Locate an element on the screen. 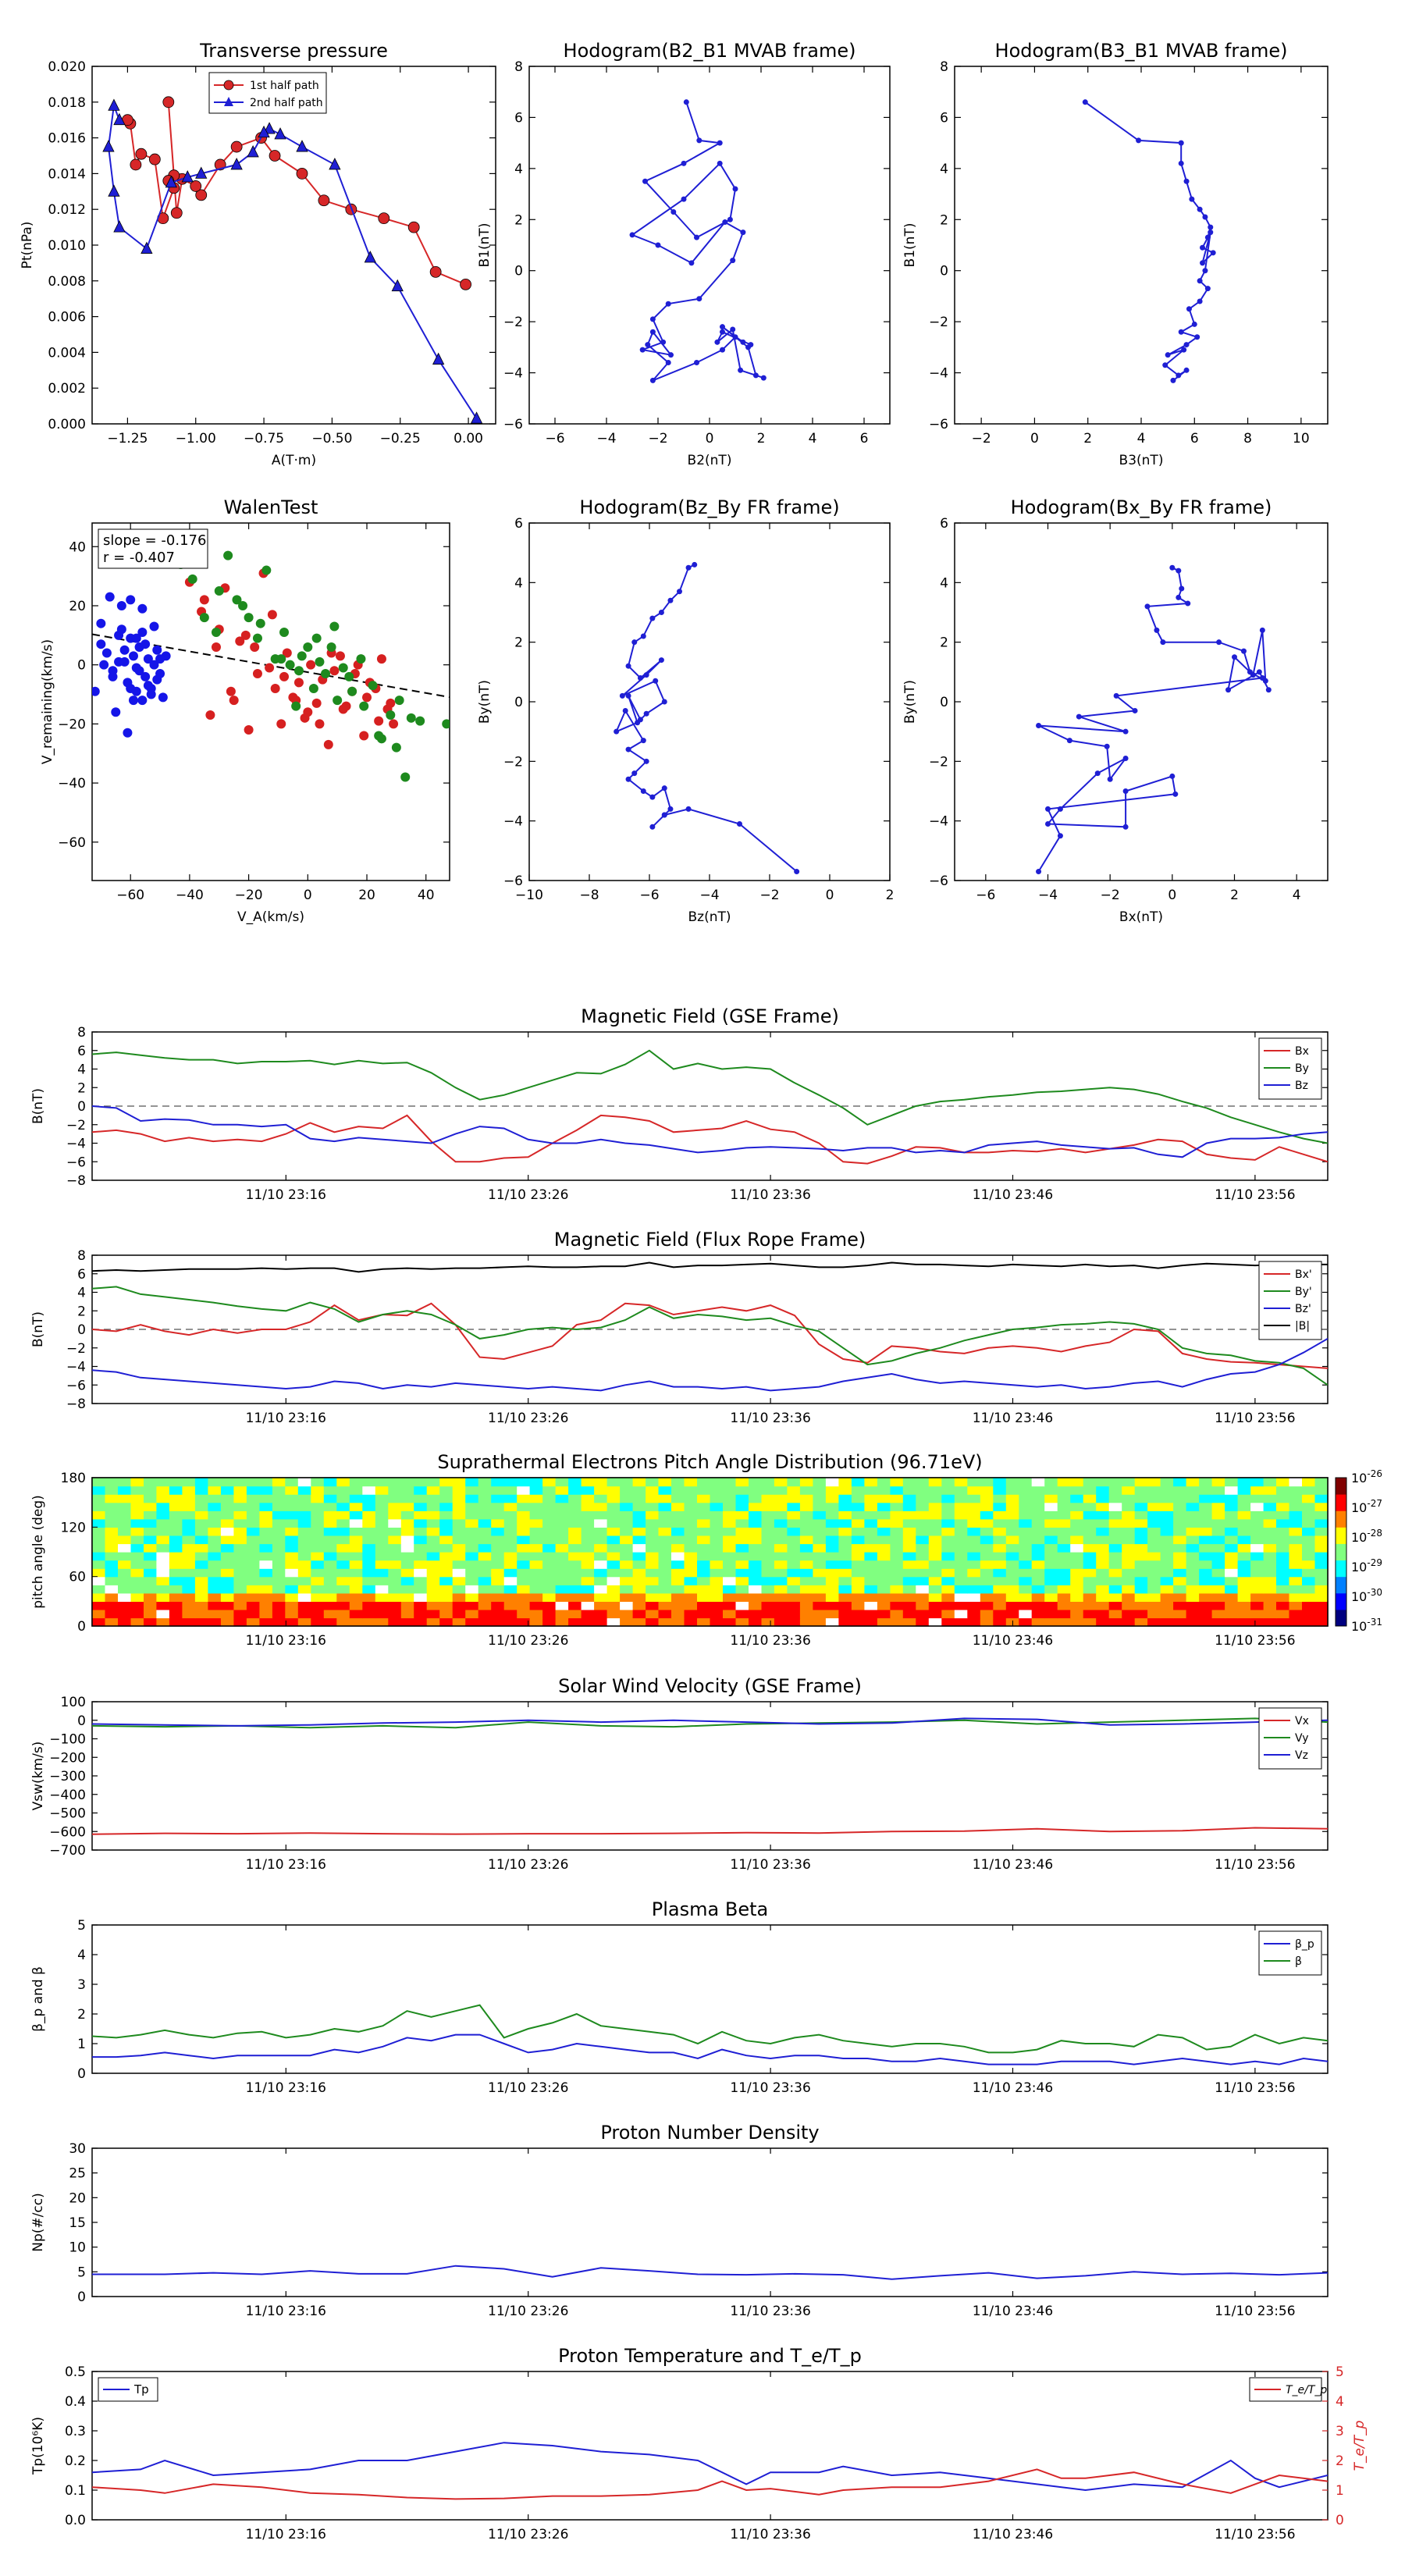 The width and height of the screenshot is (1405, 2576). series-line is located at coordinates (292, 262).